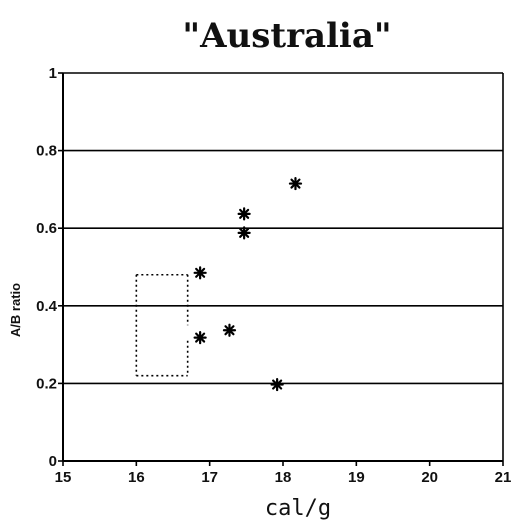 The height and width of the screenshot is (523, 511). Describe the element at coordinates (53, 461) in the screenshot. I see `y-tick-label-0: 0` at that location.